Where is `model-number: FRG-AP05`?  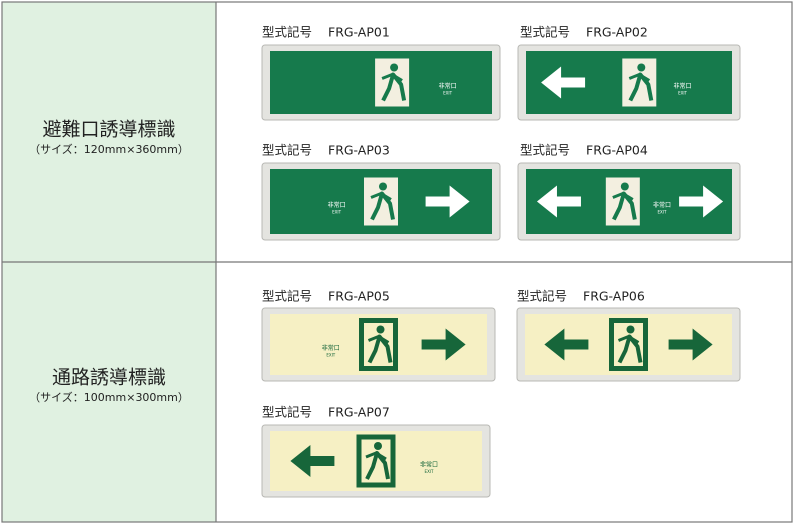
model-number: FRG-AP05 is located at coordinates (359, 296).